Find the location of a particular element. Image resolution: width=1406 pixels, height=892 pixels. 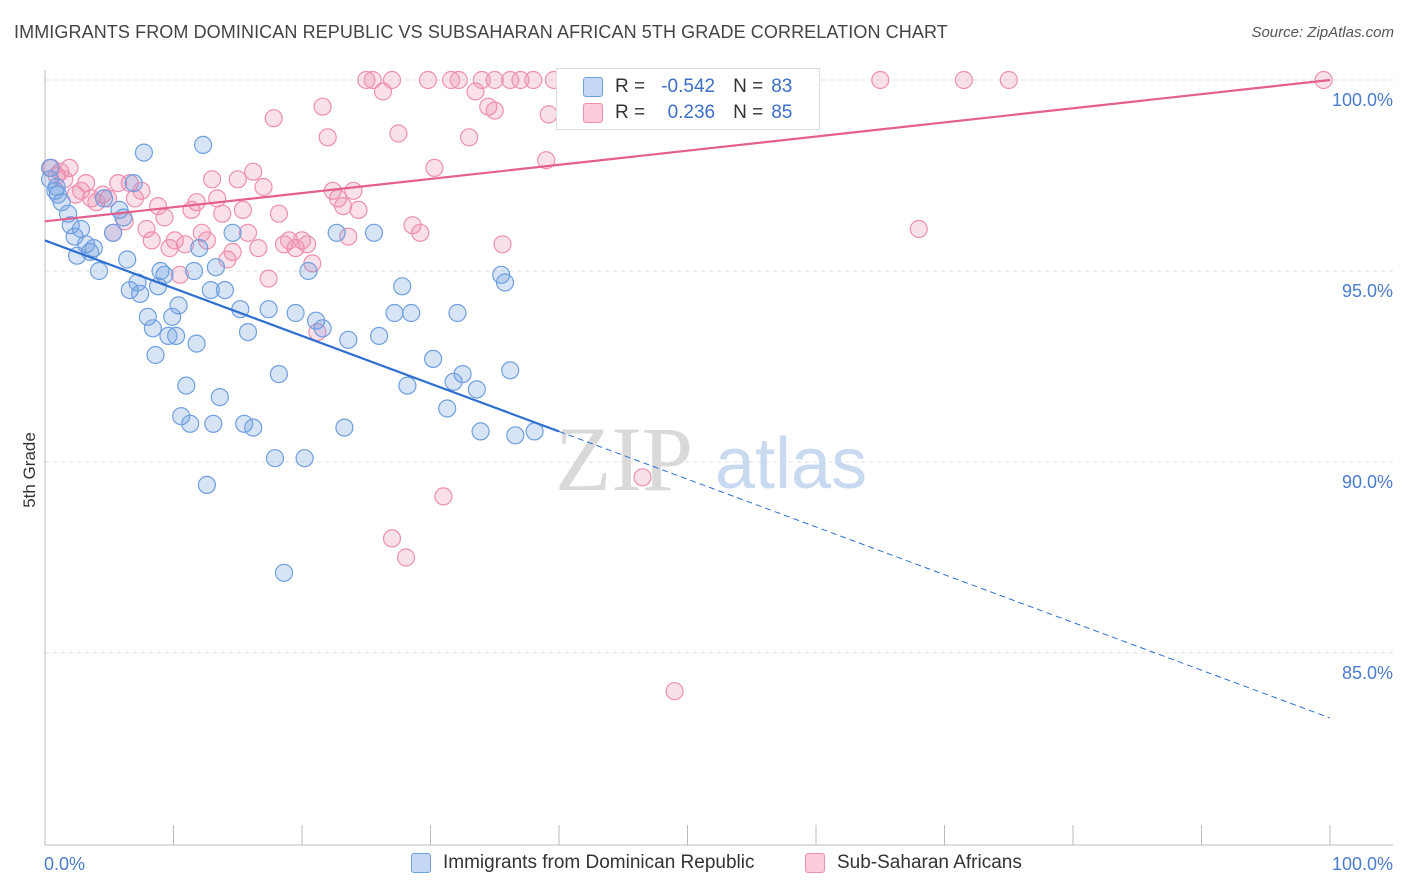

y-axis-label: 5th Grade is located at coordinates (29, 470).